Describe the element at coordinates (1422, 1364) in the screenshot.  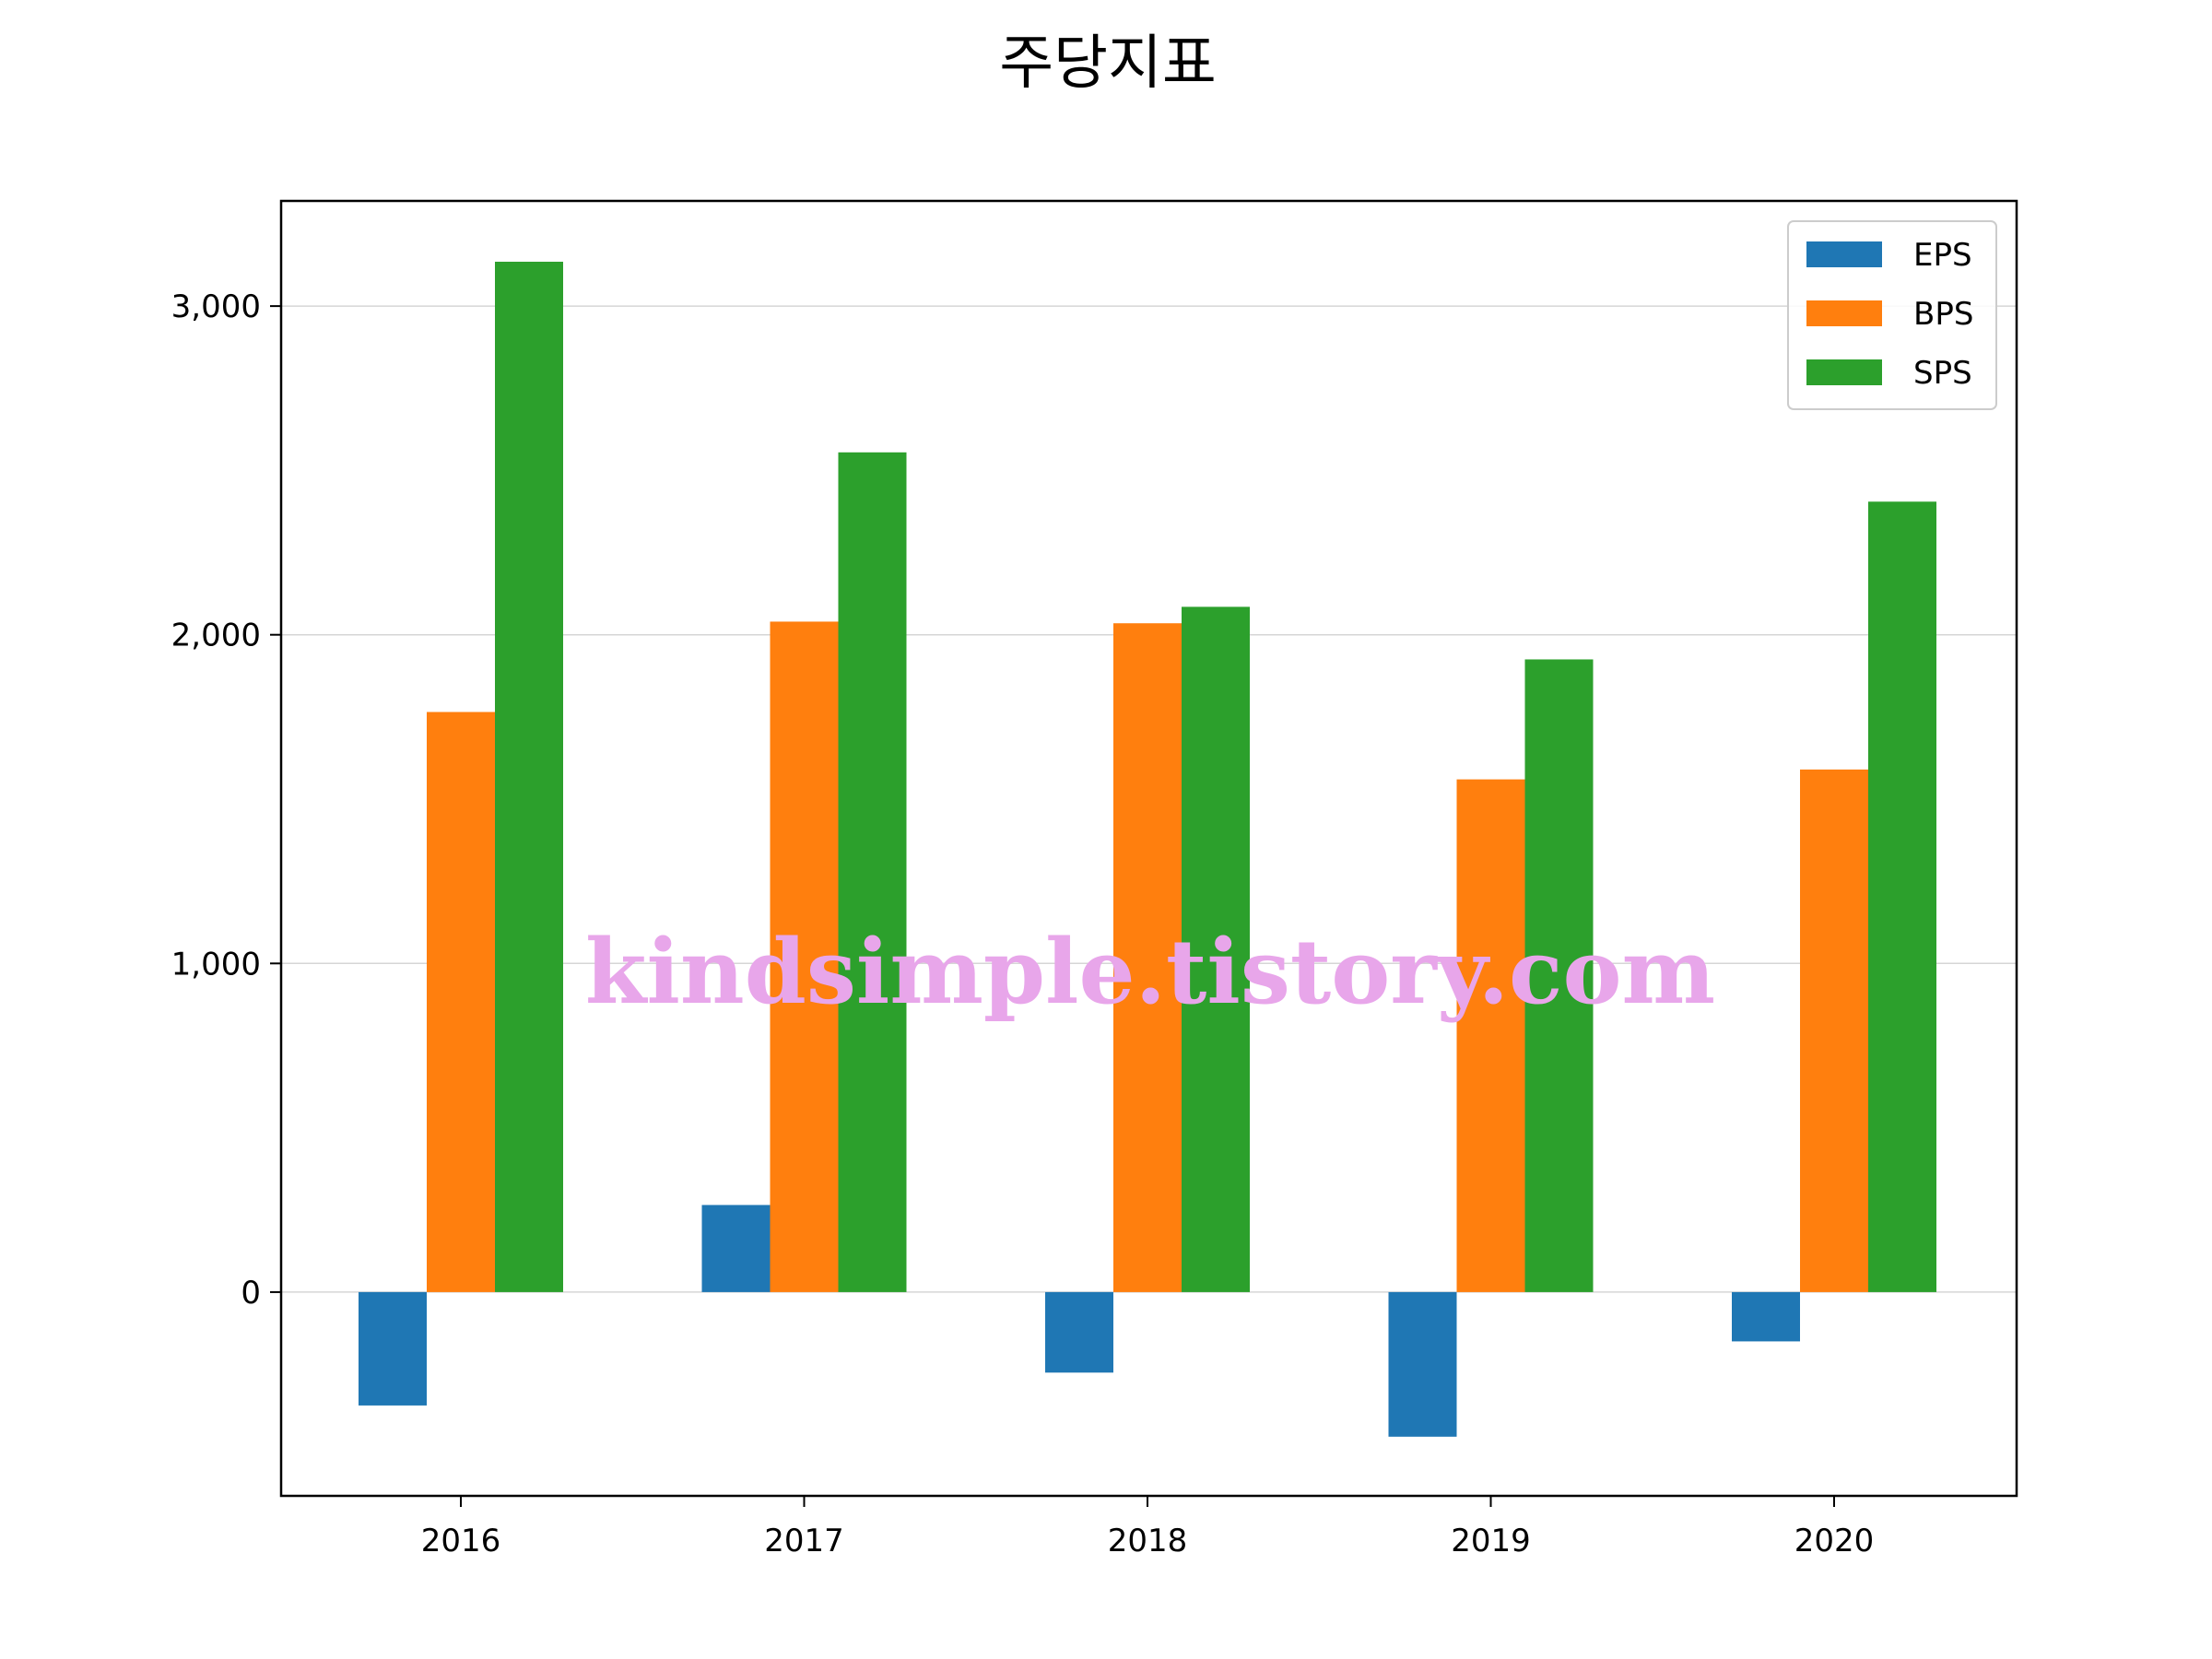
I see `bar-eps-2019` at that location.